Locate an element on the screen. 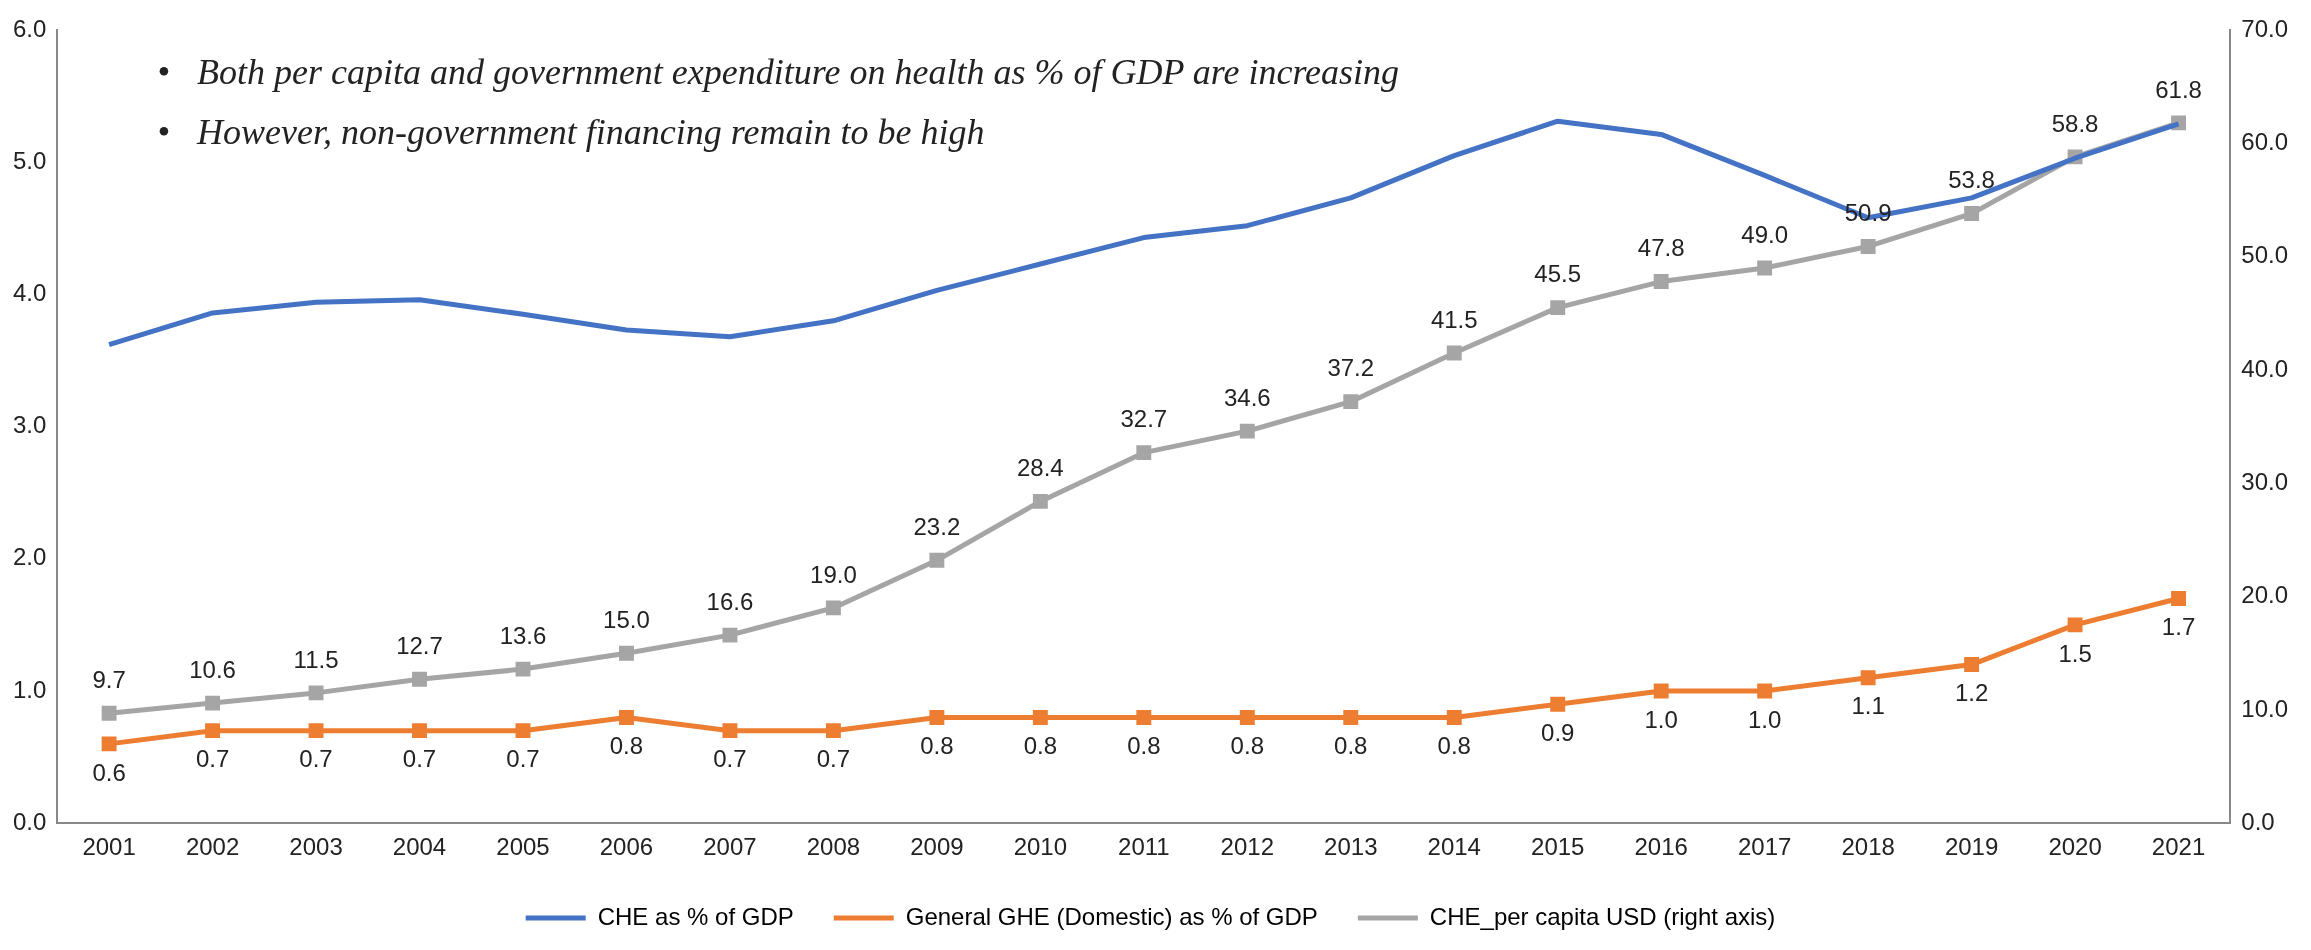  x-tick-label: 2006 is located at coordinates (626, 847).